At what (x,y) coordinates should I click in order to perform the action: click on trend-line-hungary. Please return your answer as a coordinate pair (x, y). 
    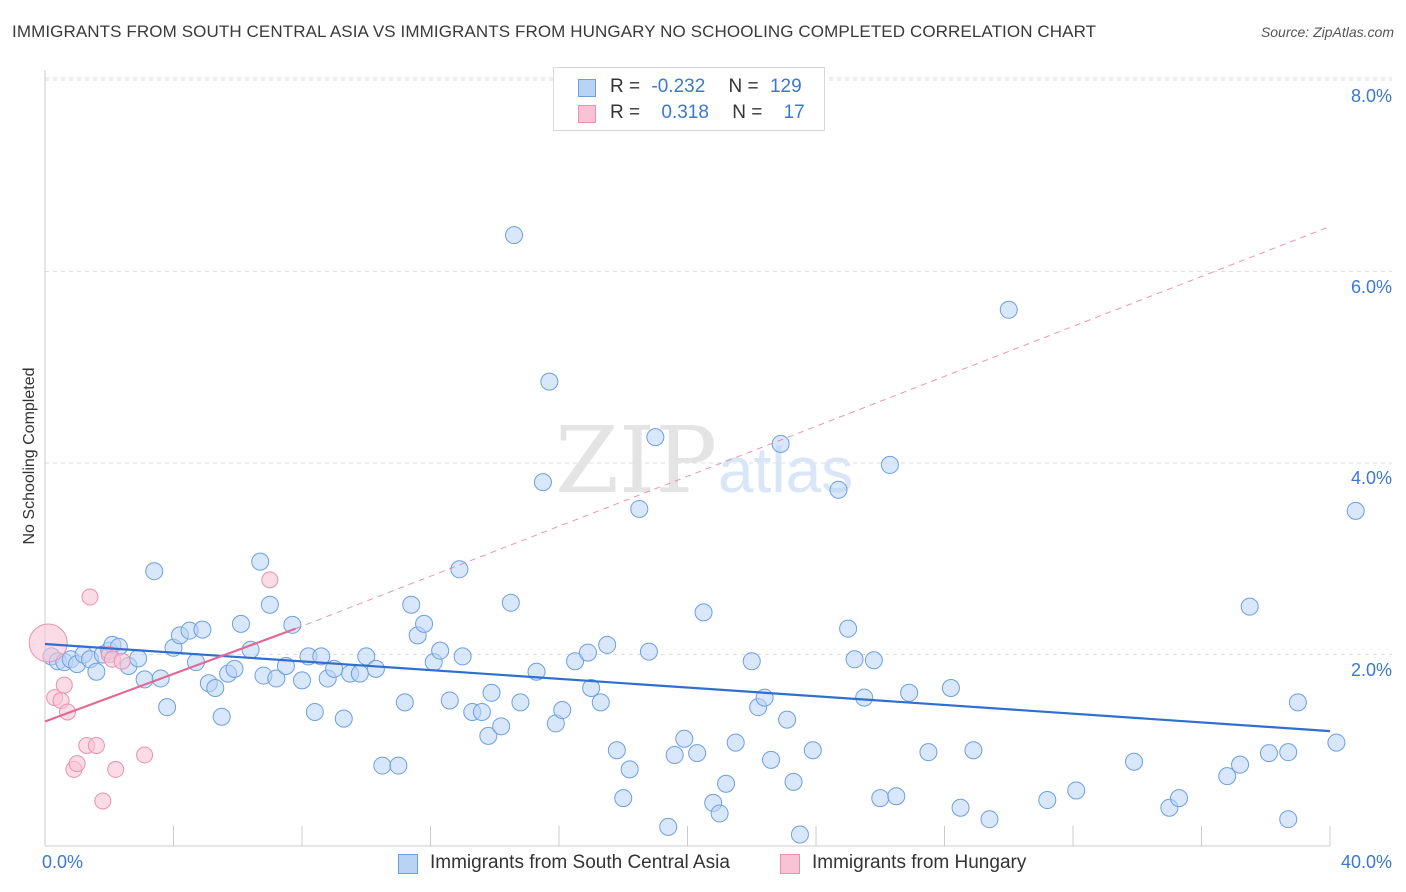
    Looking at the image, I should click on (170, 675).